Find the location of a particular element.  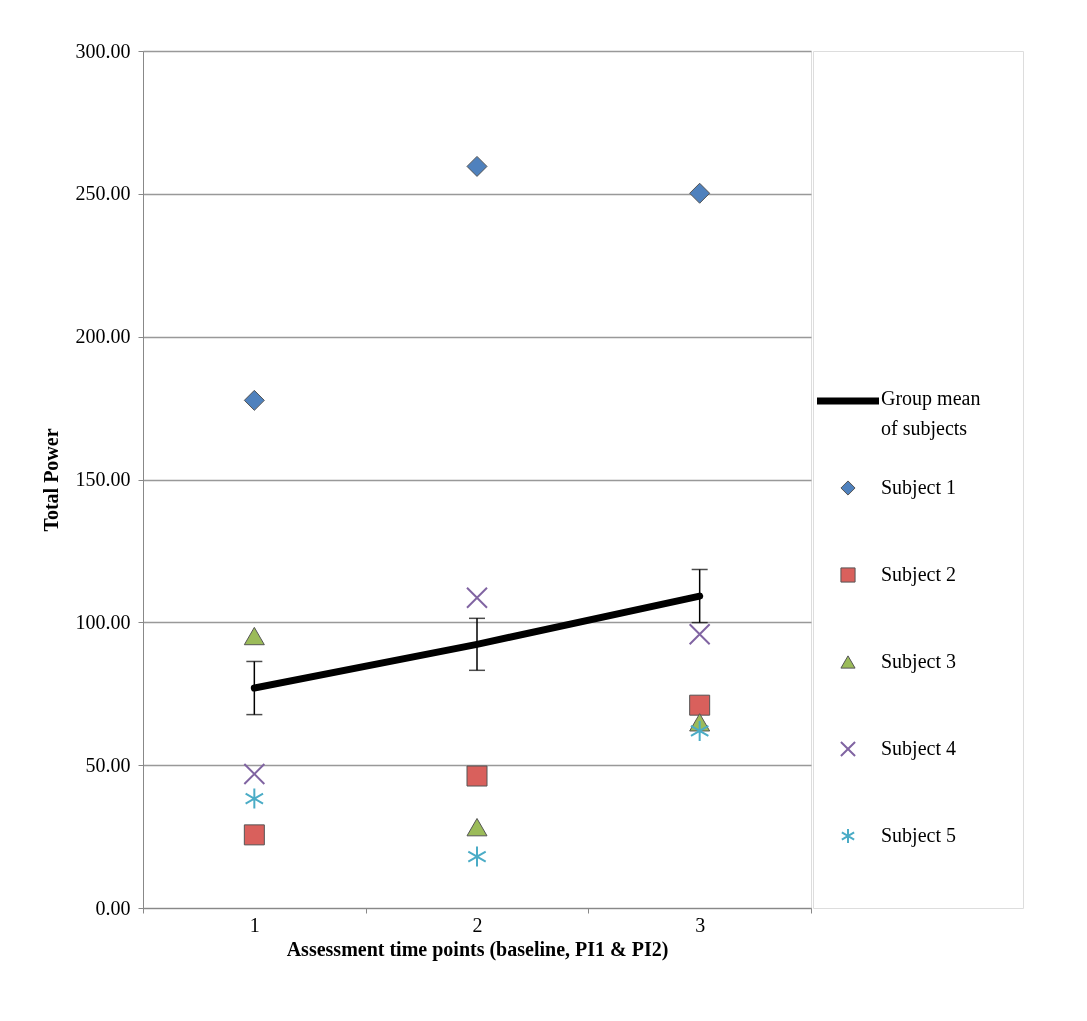

y-tick-label: 150.00 is located at coordinates (103, 479).